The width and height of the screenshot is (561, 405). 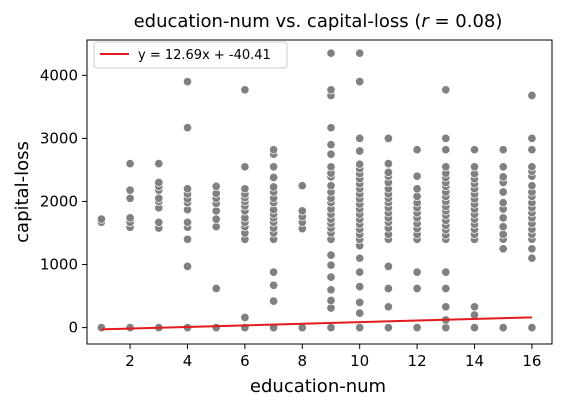 I want to click on y-tick-label: 1000, so click(x=59, y=265).